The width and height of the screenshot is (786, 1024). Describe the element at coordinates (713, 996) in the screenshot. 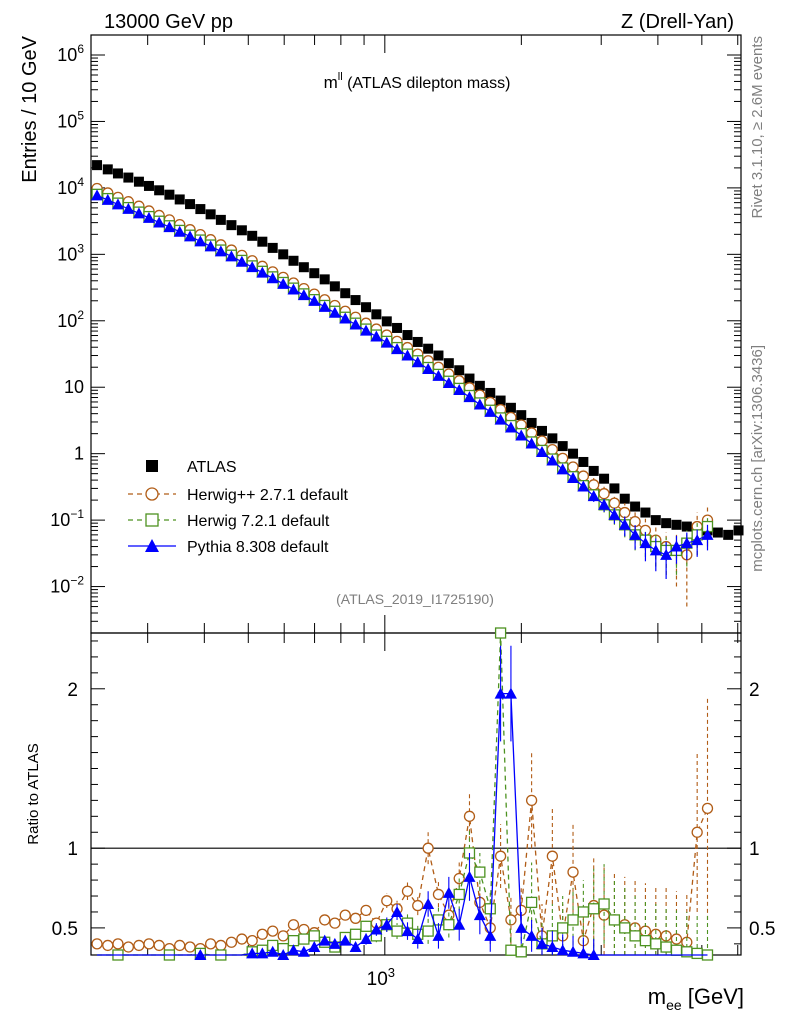

I see `xlabel-unit: [GeV]` at that location.